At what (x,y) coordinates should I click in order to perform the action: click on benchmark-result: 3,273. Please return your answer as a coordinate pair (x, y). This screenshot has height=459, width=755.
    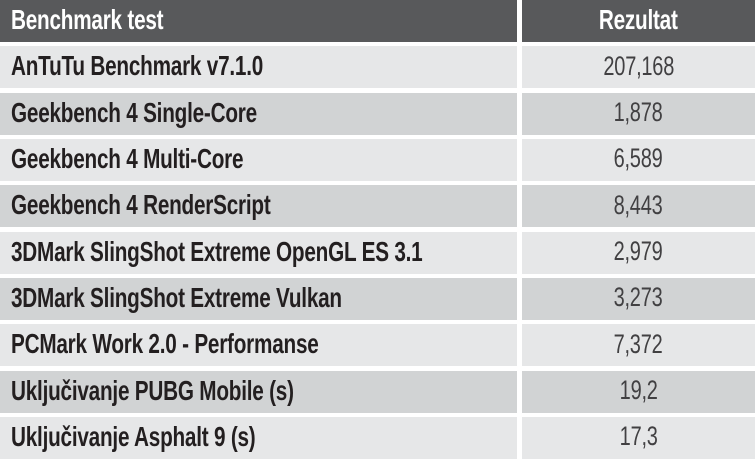
    Looking at the image, I should click on (638, 297).